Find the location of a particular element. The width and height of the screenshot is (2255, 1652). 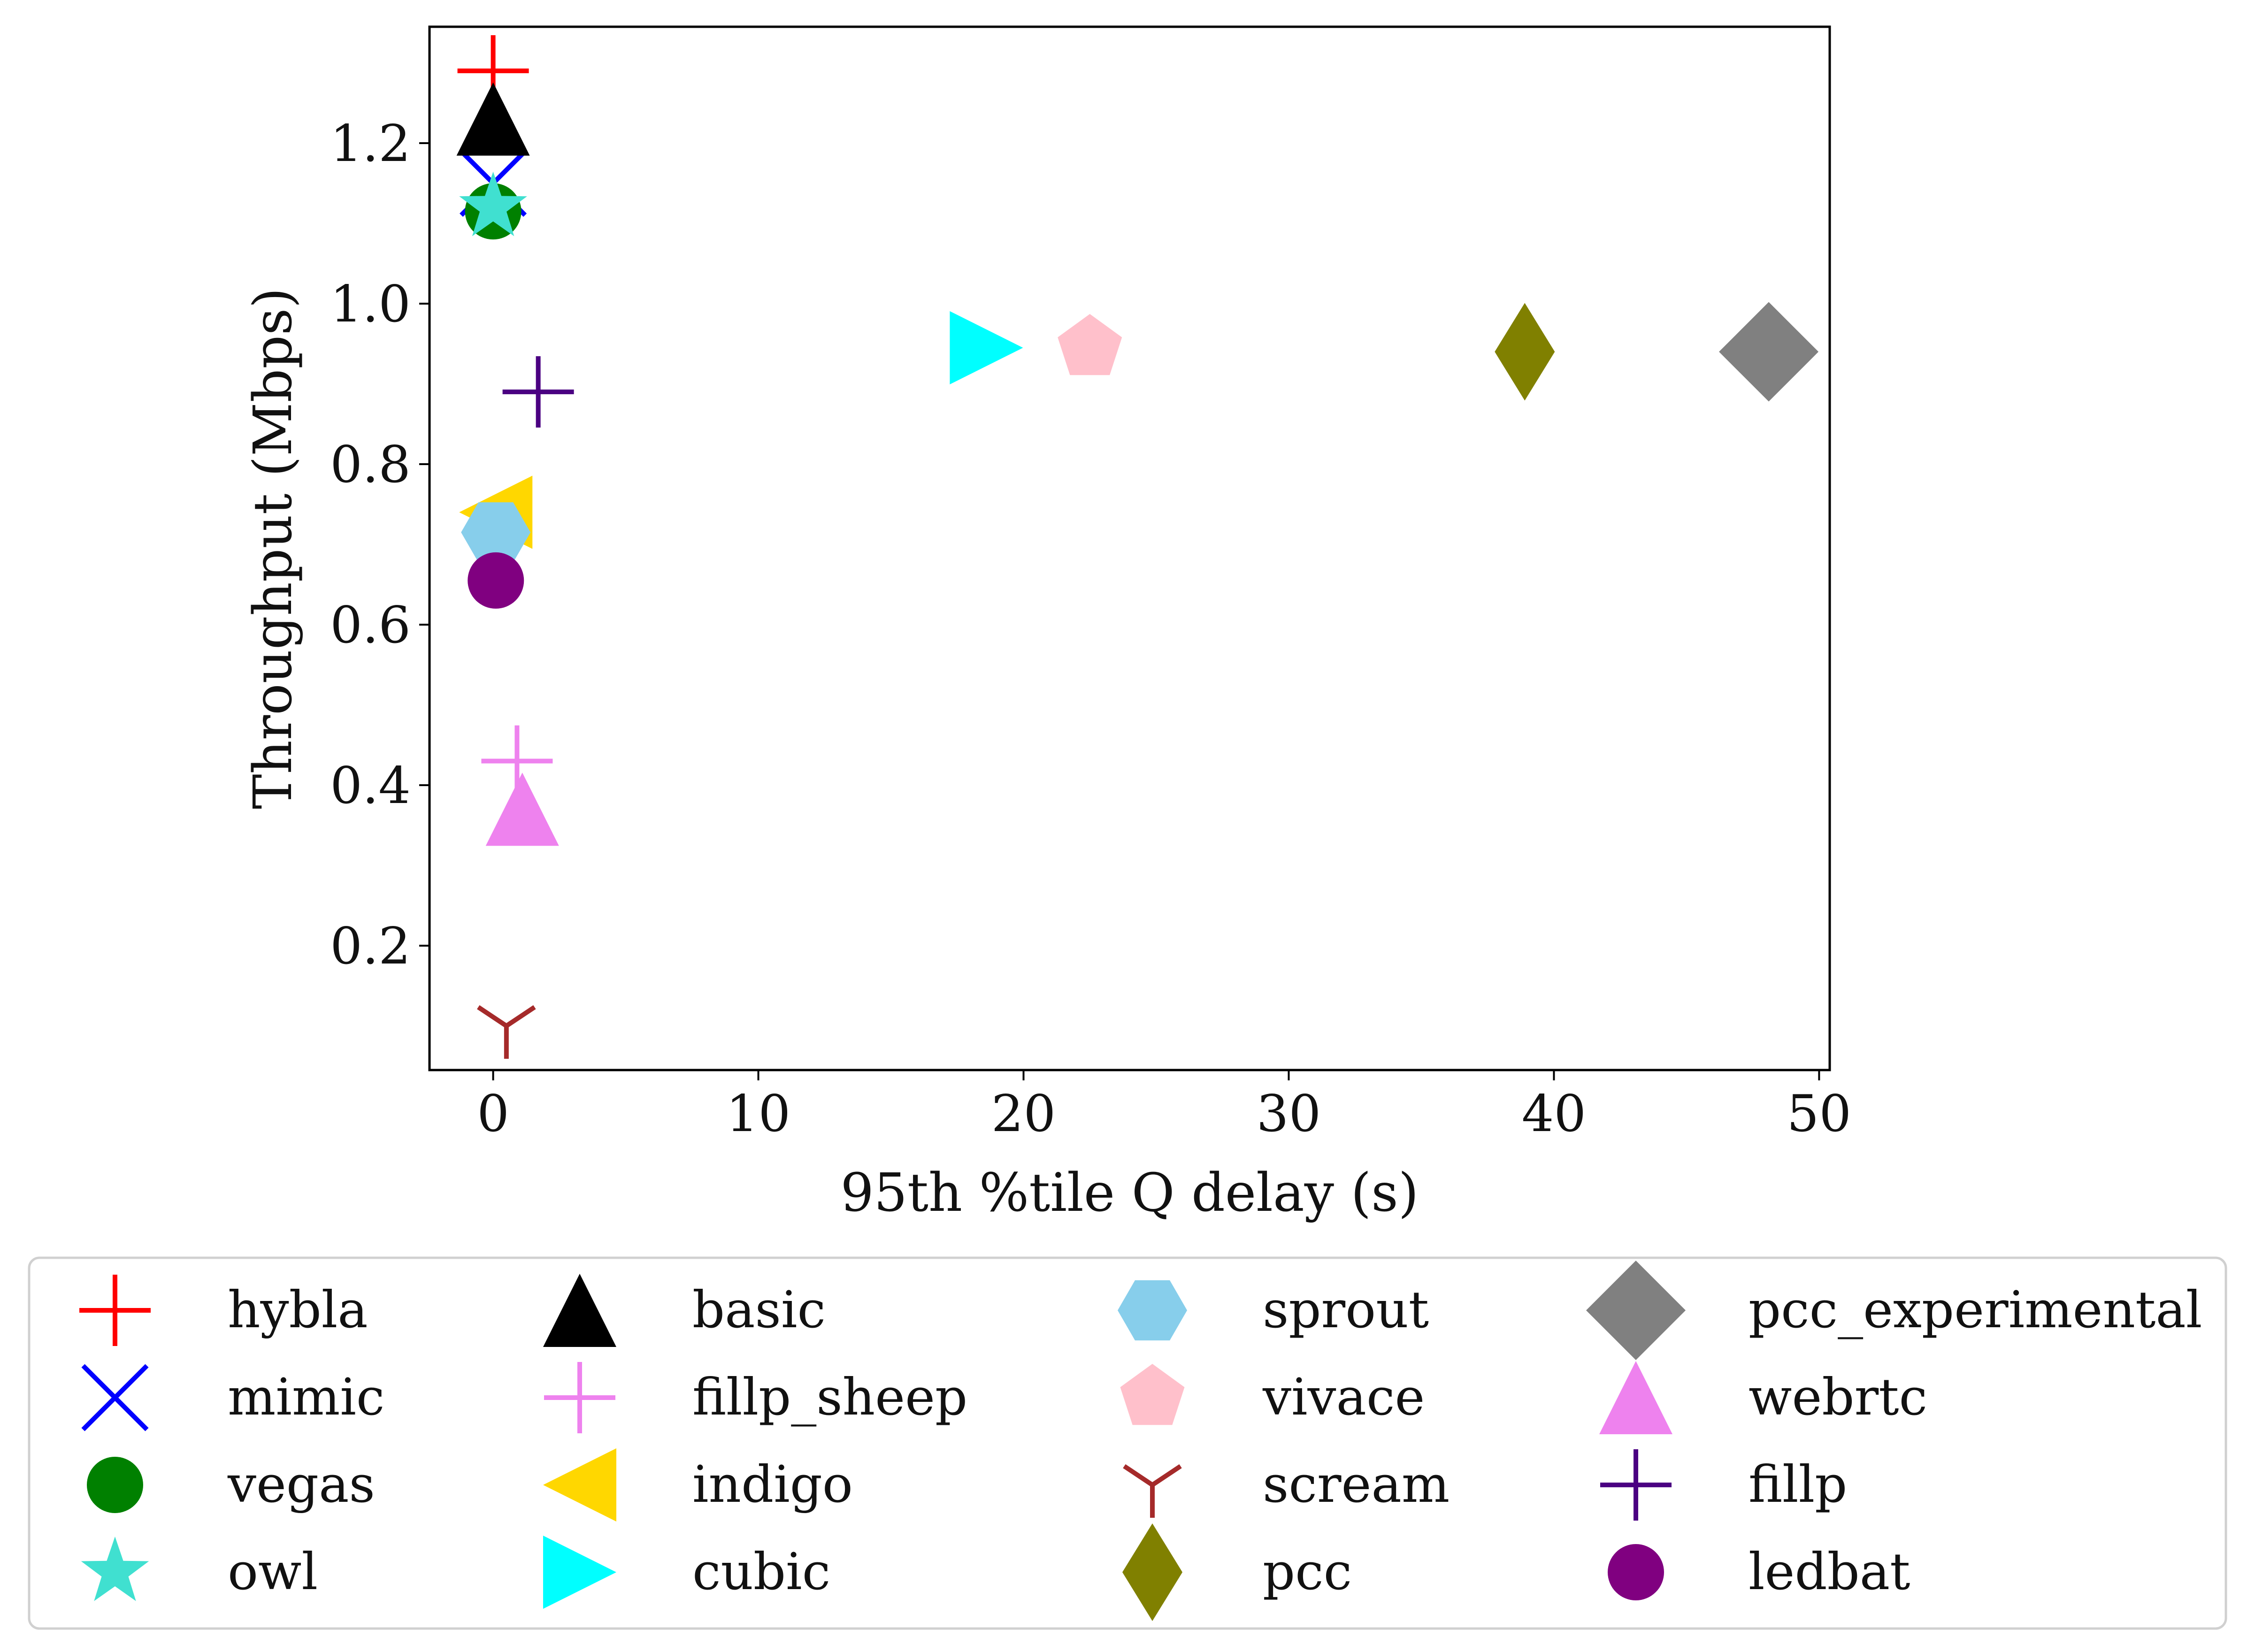

legend-item-sprout: sprout is located at coordinates (1273, 1310).